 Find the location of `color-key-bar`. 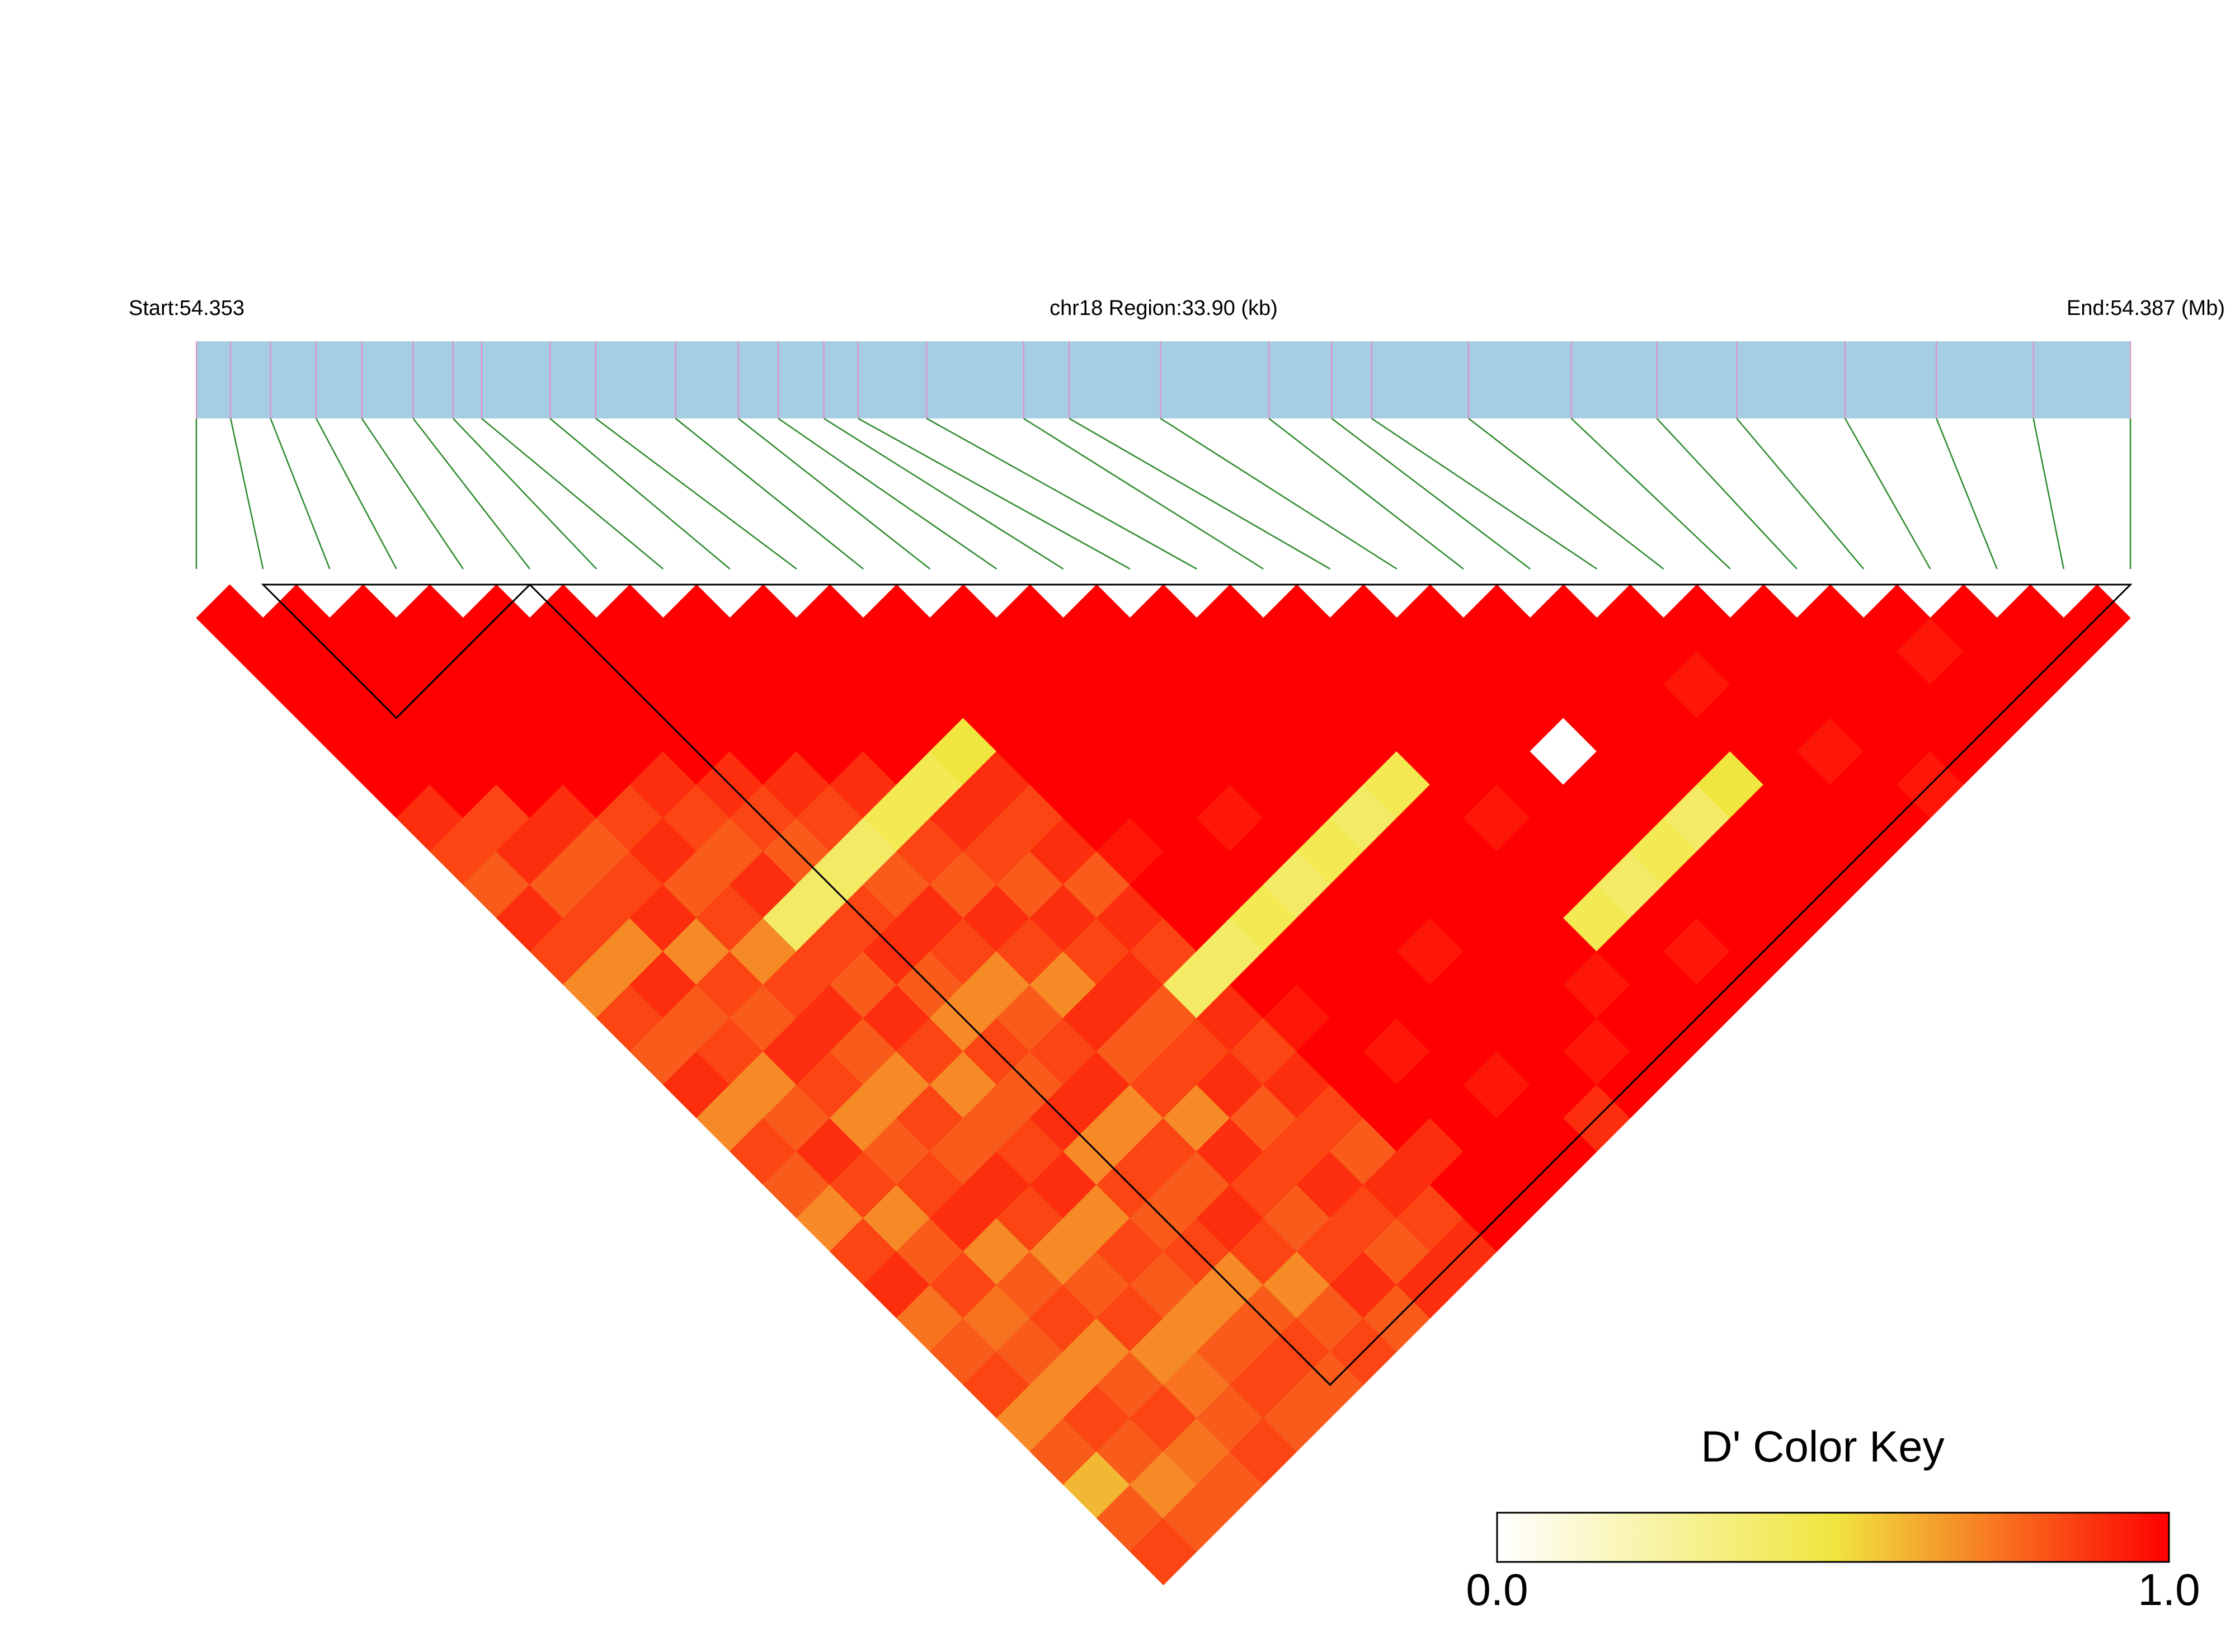

color-key-bar is located at coordinates (1833, 1537).